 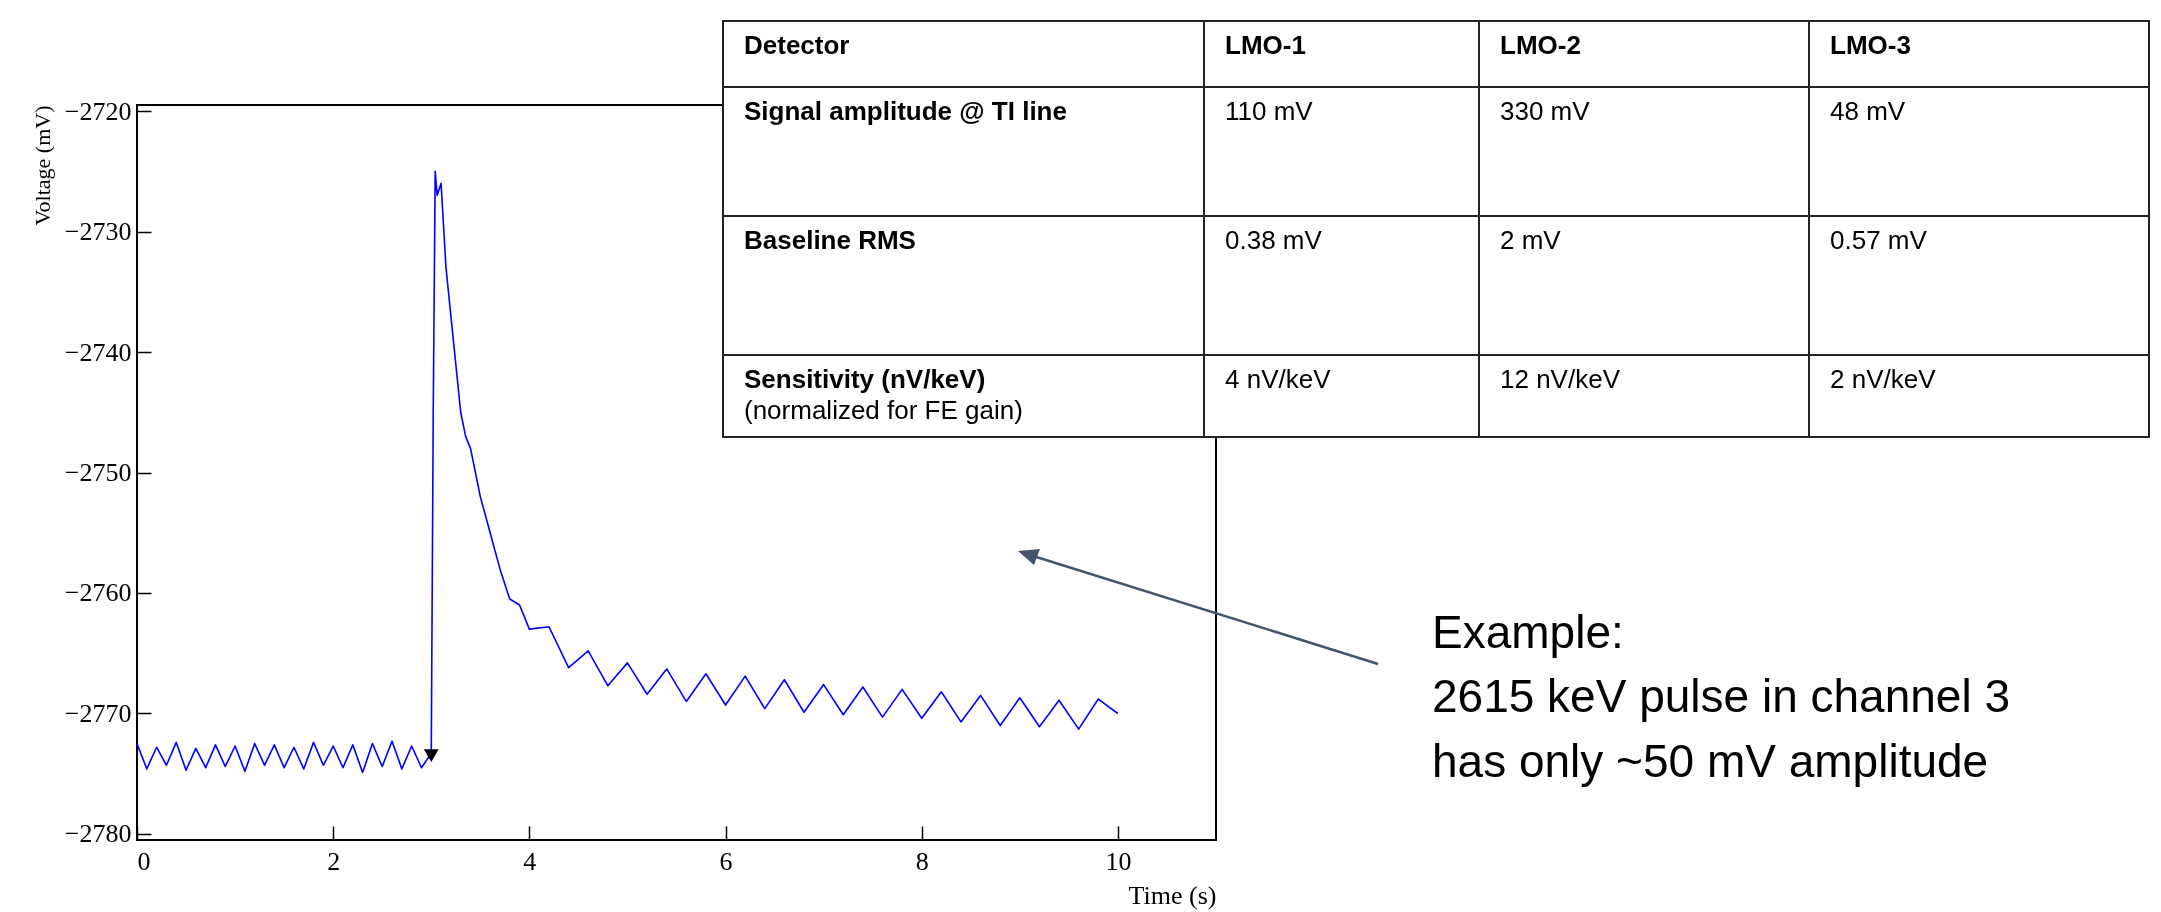 What do you see at coordinates (797, 46) in the screenshot?
I see `text: Detector` at bounding box center [797, 46].